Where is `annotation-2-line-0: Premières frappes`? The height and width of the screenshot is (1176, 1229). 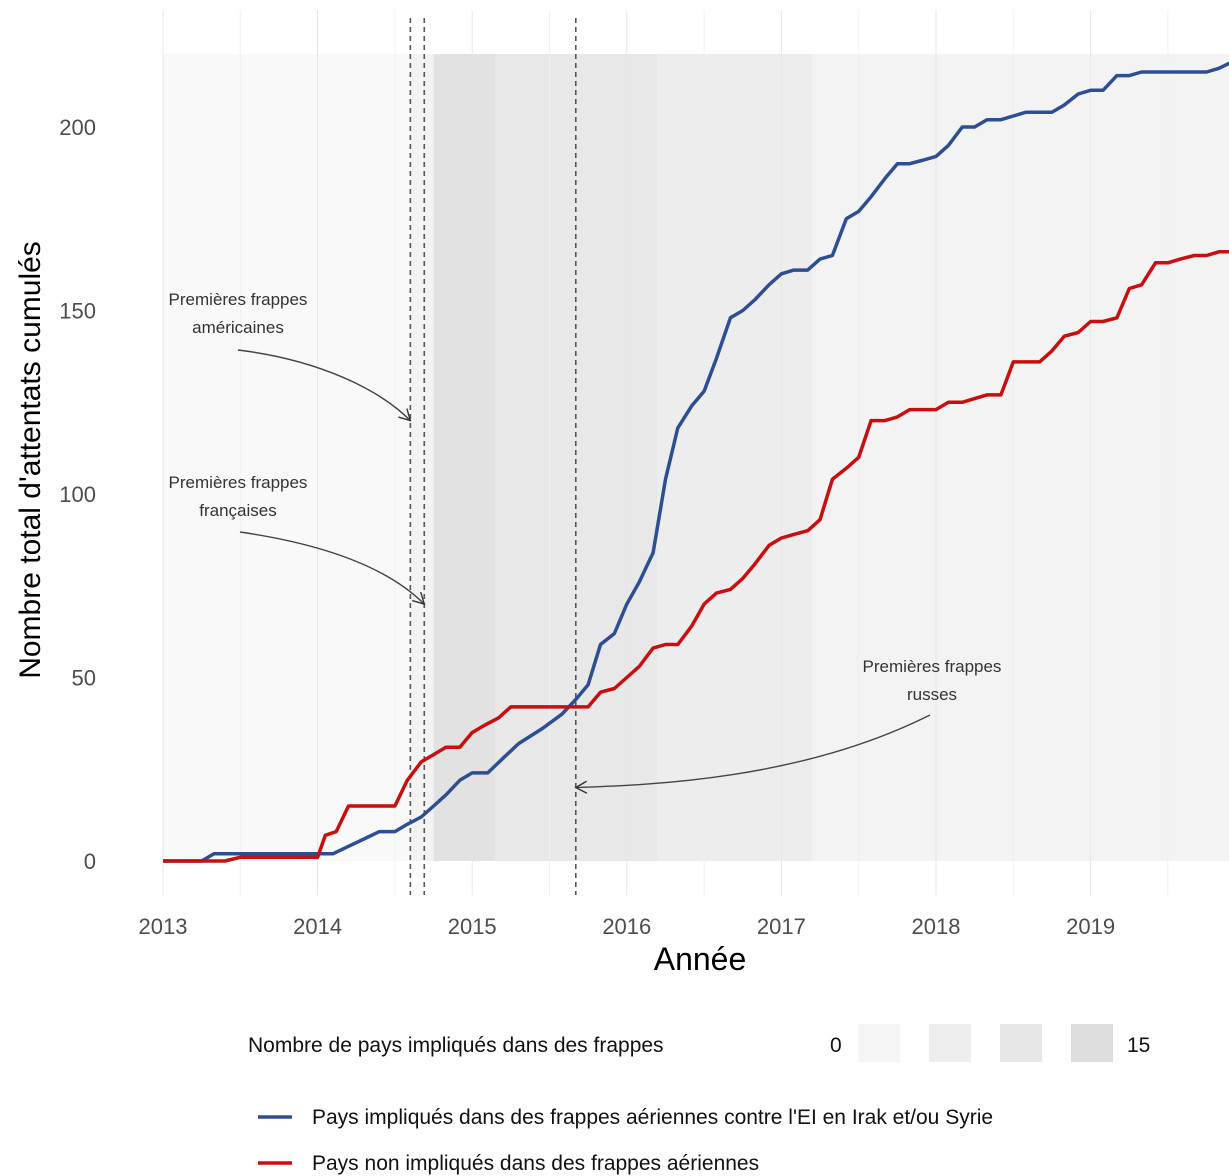 annotation-2-line-0: Premières frappes is located at coordinates (932, 666).